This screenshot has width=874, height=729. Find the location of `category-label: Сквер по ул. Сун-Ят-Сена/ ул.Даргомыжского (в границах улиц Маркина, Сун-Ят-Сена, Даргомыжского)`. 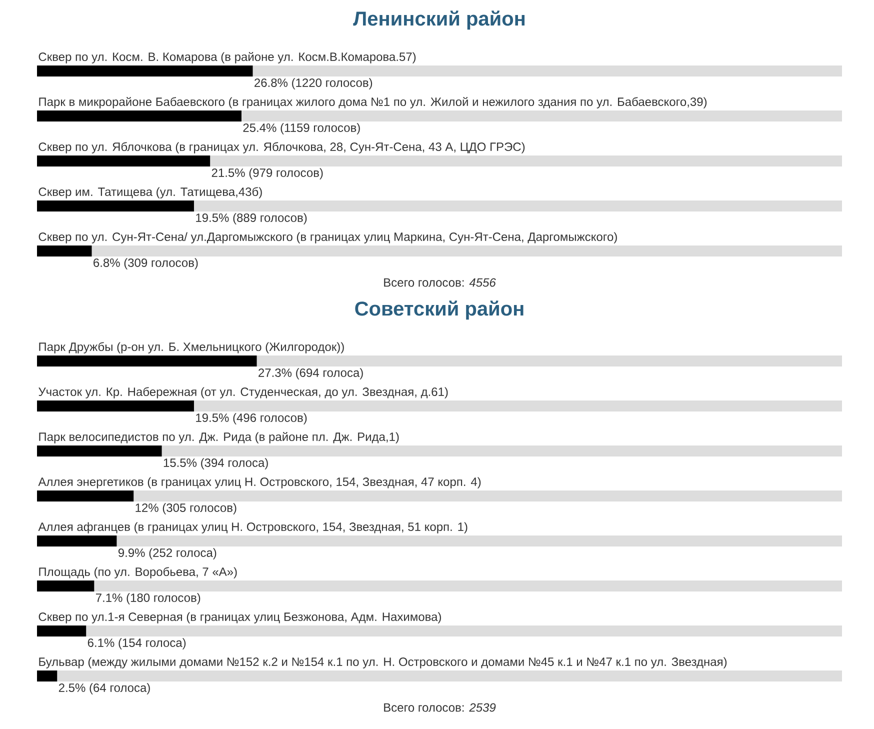

category-label: Сквер по ул. Сун-Ят-Сена/ ул.Даргомыжского (в границах улиц Маркина, Сун-Ят-Сена, Даргомыжского) is located at coordinates (327, 238).